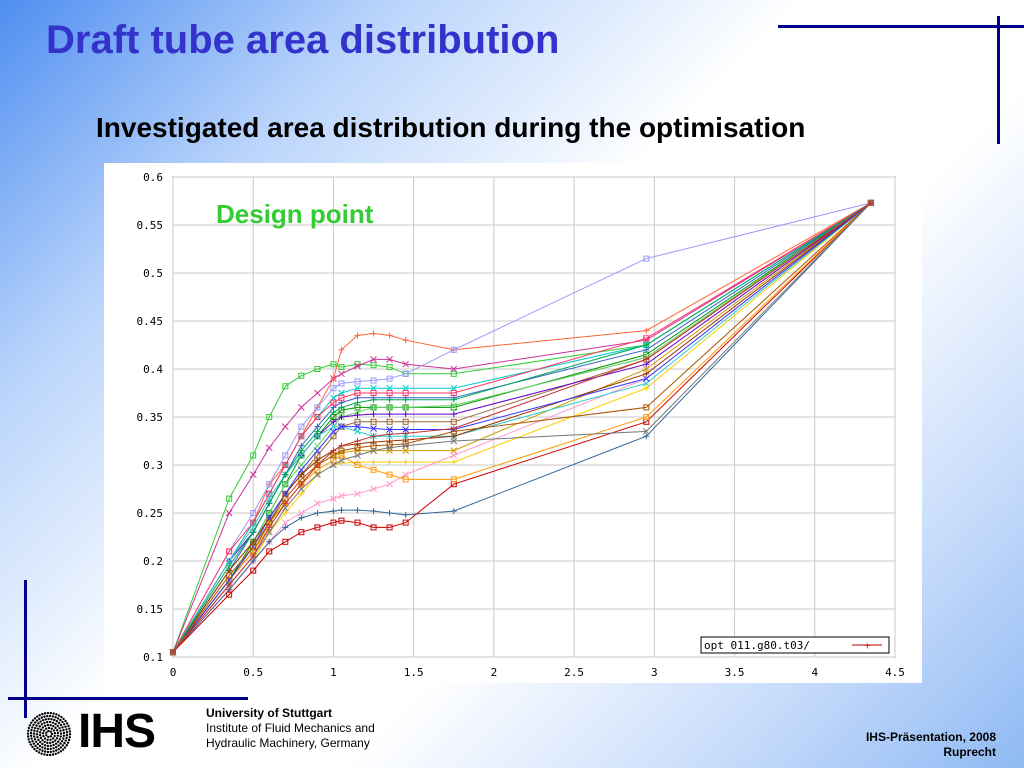 The image size is (1024, 768). What do you see at coordinates (969, 752) in the screenshot?
I see `author-name: Ruprecht` at bounding box center [969, 752].